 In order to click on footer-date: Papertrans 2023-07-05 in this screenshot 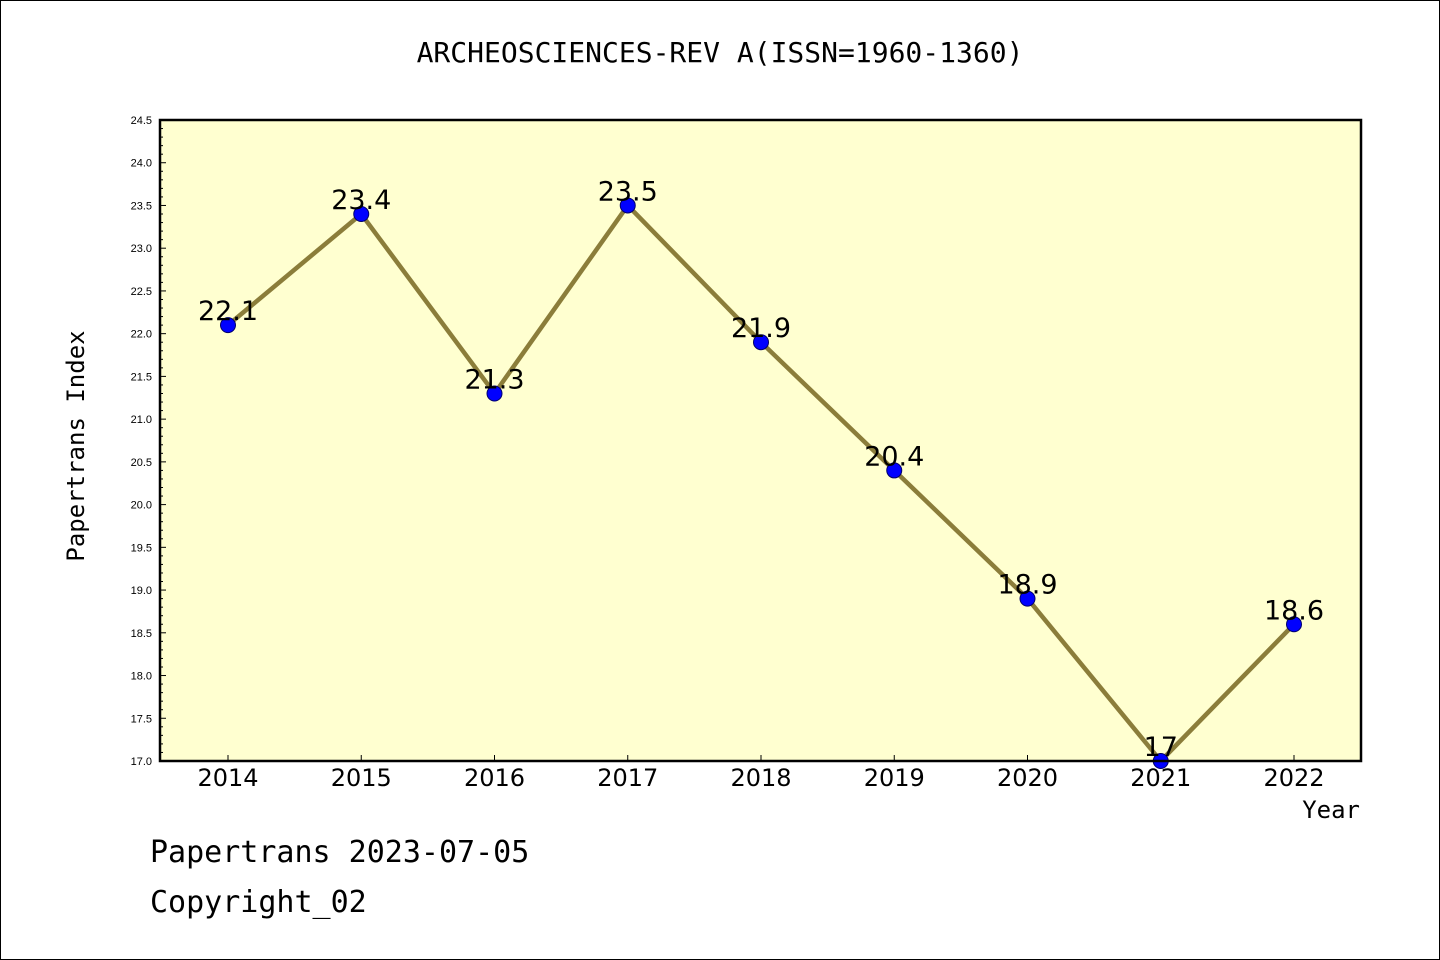, I will do `click(340, 852)`.